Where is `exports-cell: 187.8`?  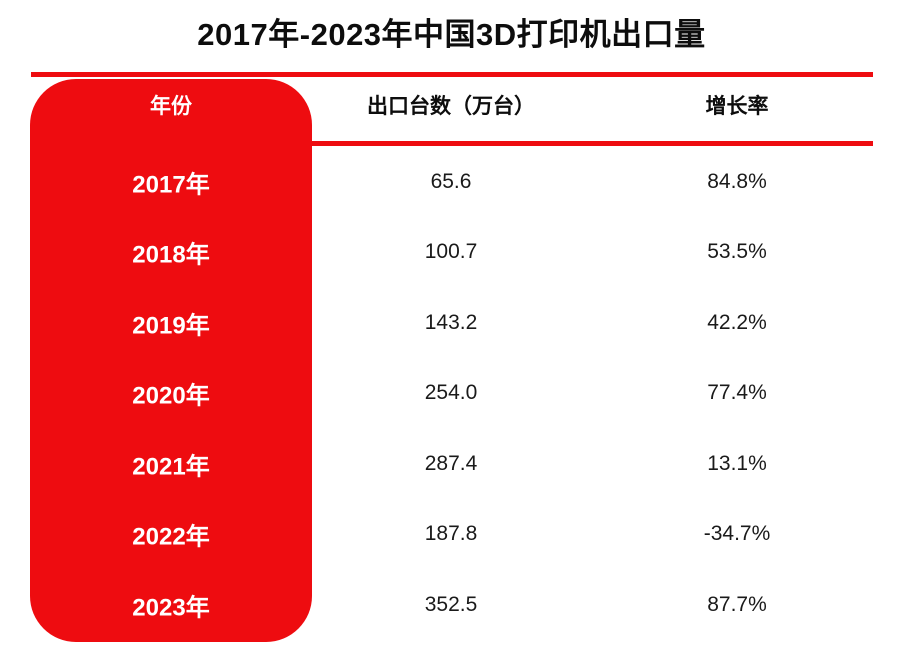
exports-cell: 187.8 is located at coordinates (451, 533).